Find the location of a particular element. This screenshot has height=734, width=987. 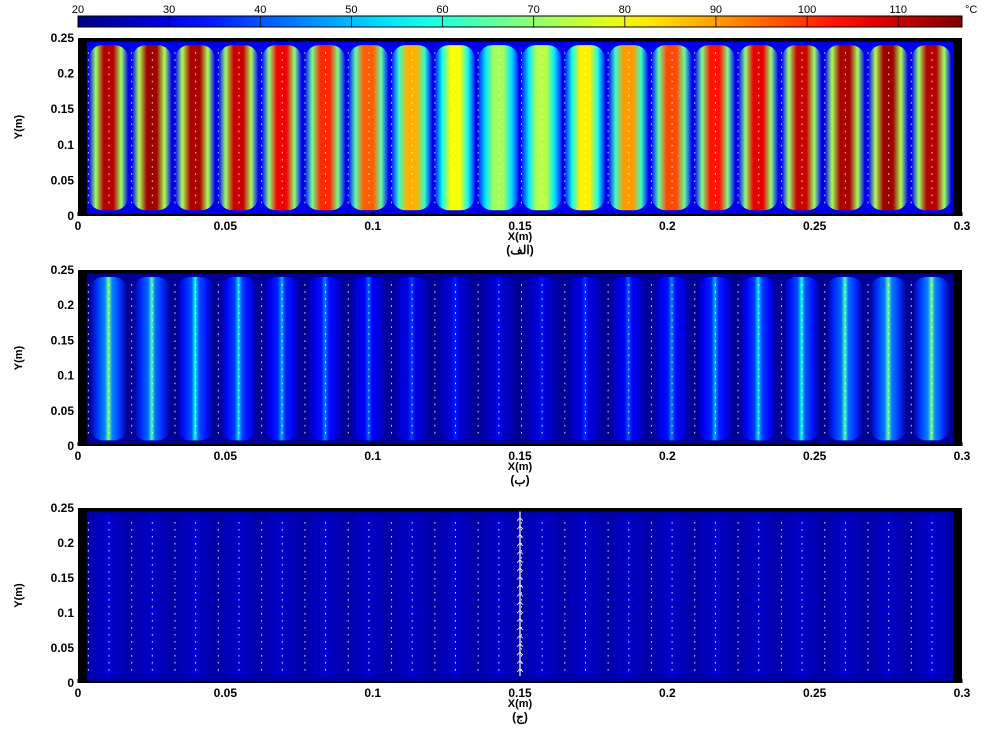

y-axis-label: Y(m) is located at coordinates (19, 595).